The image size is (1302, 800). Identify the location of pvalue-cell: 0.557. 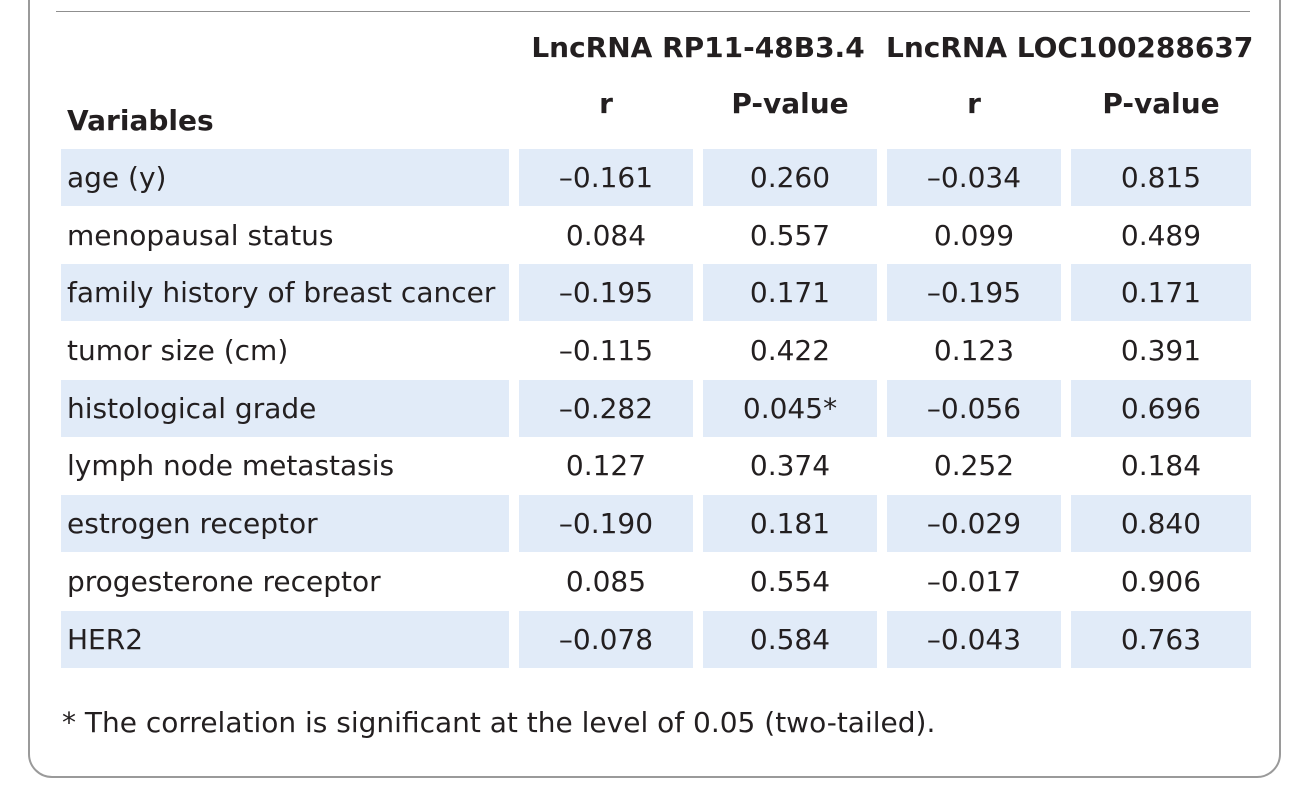
(790, 235).